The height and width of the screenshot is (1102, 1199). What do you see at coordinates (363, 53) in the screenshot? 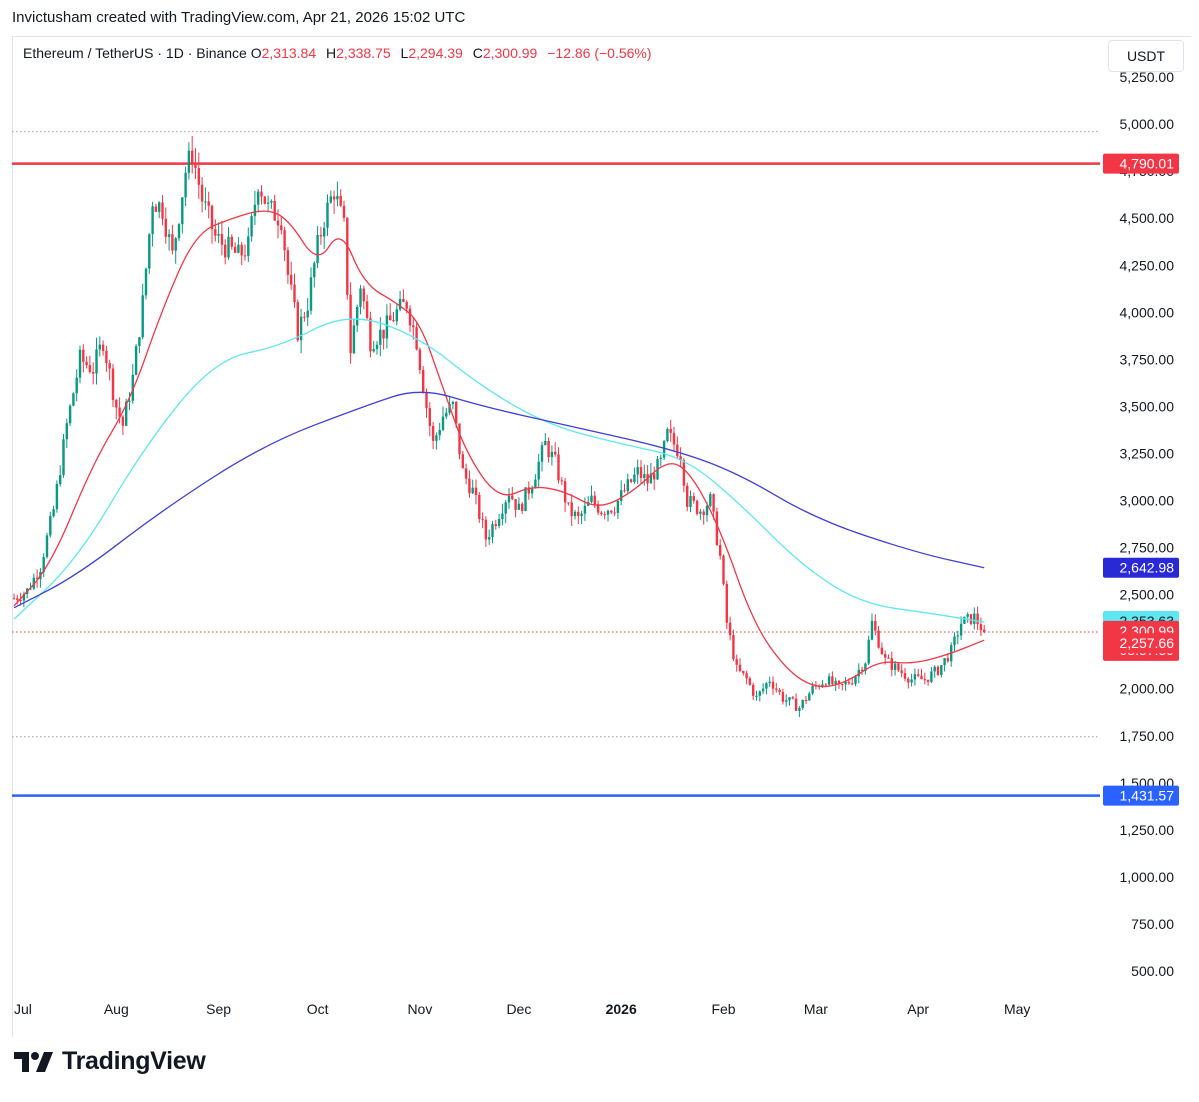
I see `high-value: 2,338.75` at bounding box center [363, 53].